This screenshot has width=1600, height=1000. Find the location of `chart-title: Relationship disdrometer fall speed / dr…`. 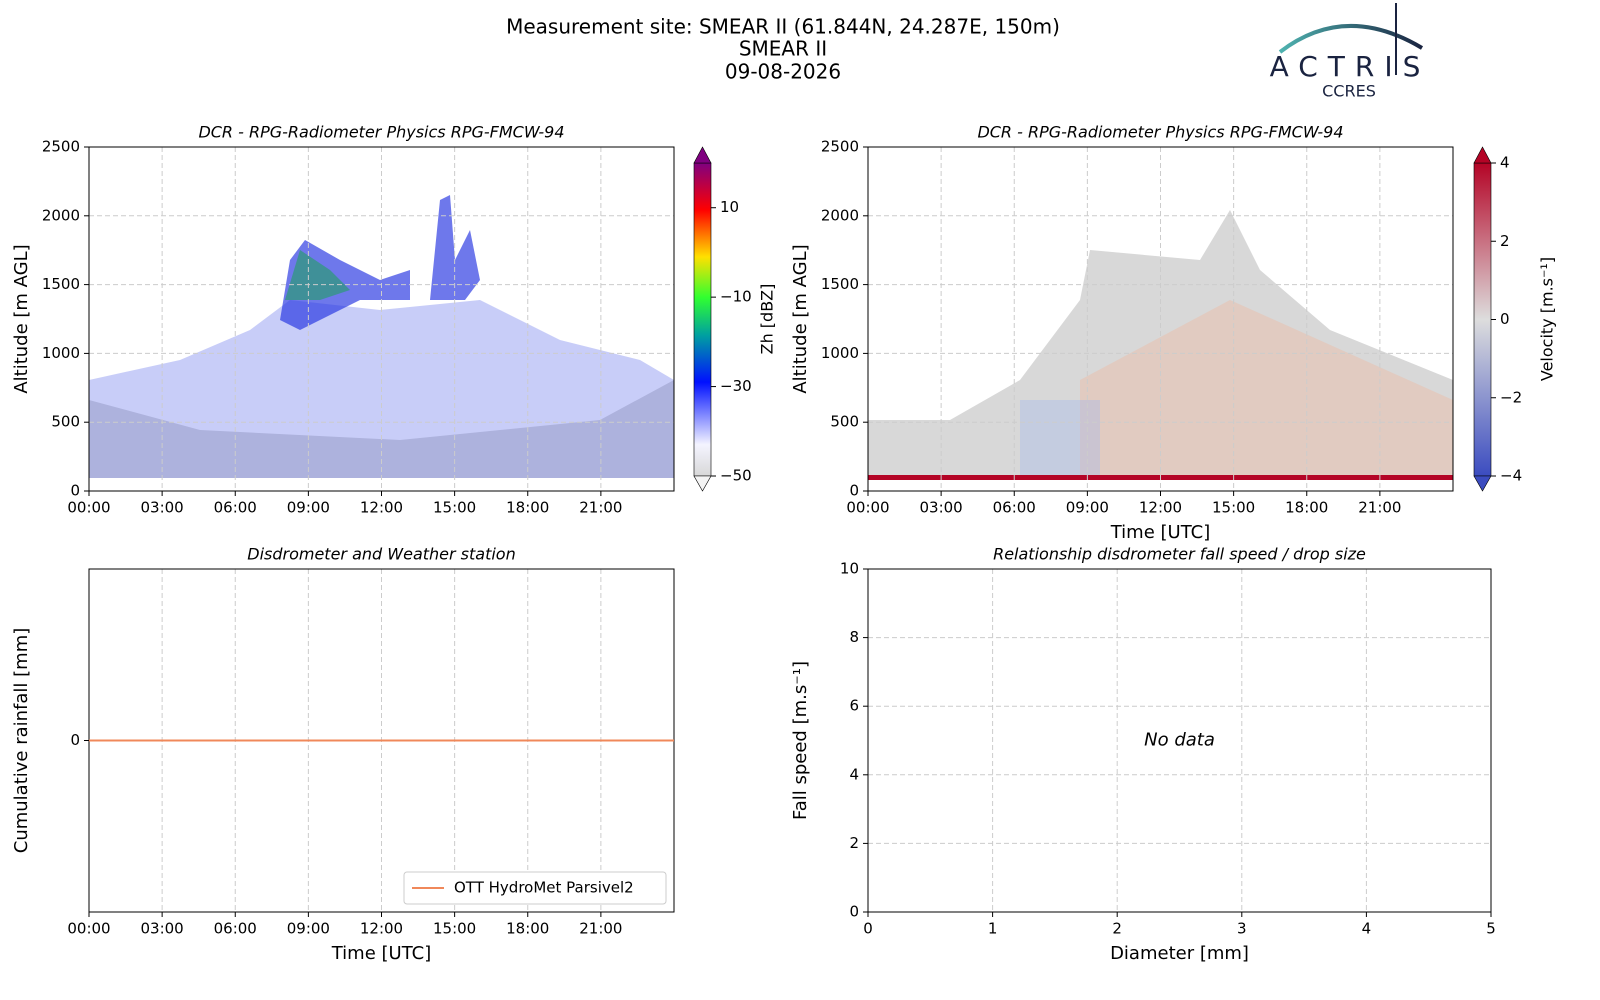

chart-title: Relationship disdrometer fall speed / dr… is located at coordinates (1179, 554).